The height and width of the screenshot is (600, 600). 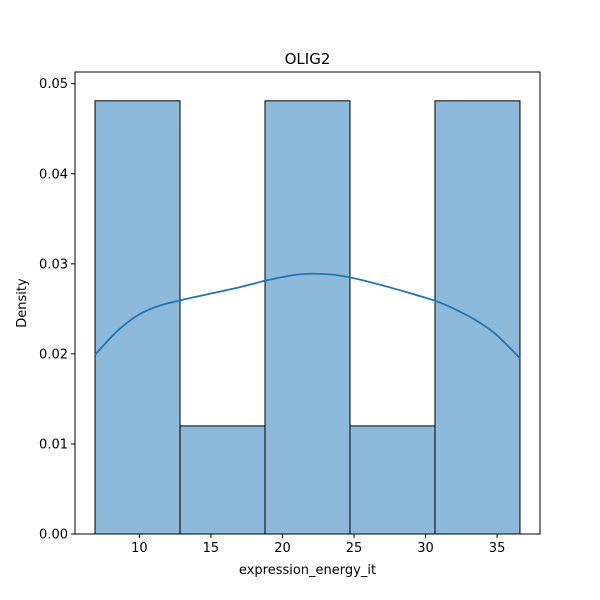 What do you see at coordinates (53, 354) in the screenshot?
I see `y-tick-label: 0.02` at bounding box center [53, 354].